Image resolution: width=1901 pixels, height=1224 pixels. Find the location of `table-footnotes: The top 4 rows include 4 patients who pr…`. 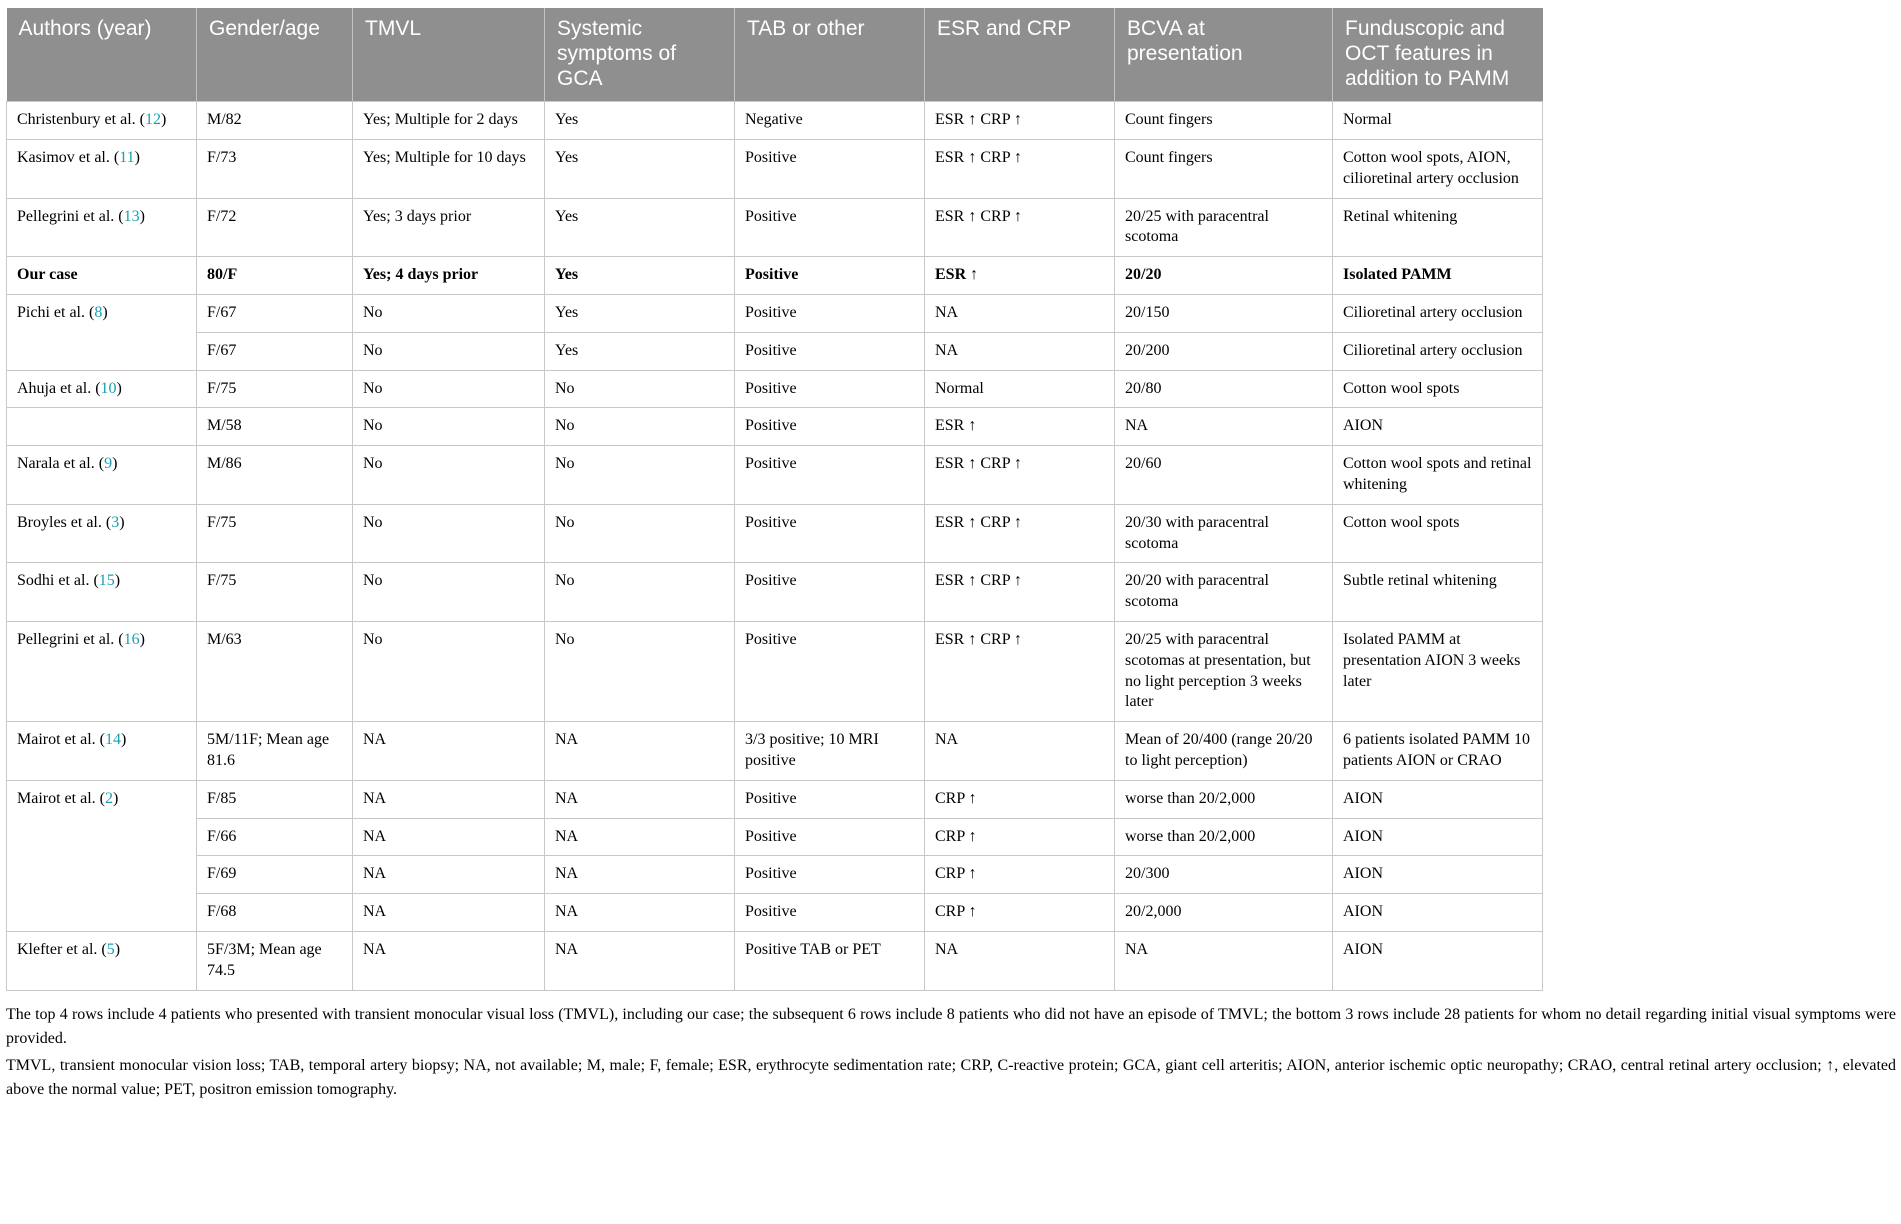

table-footnotes: The top 4 rows include 4 patients who pr… is located at coordinates (951, 1052).